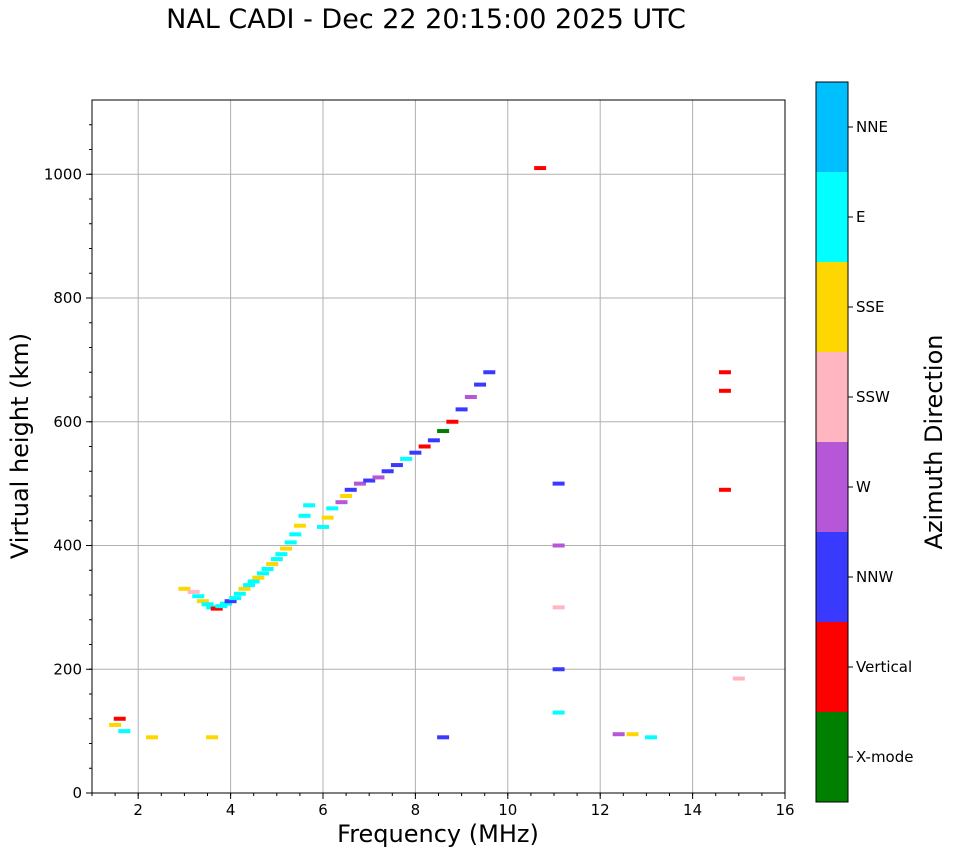 This screenshot has height=857, width=958. I want to click on colorbar-frame, so click(832, 442).